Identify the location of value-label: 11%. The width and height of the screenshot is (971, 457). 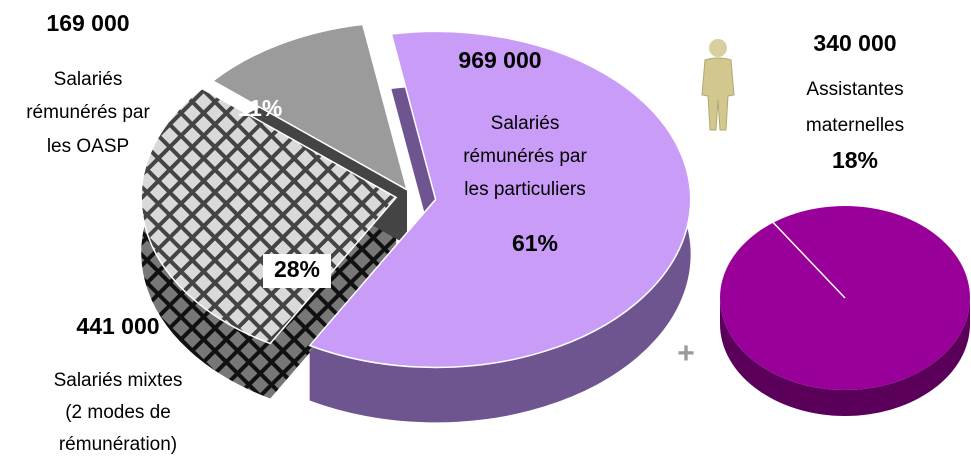
(260, 108).